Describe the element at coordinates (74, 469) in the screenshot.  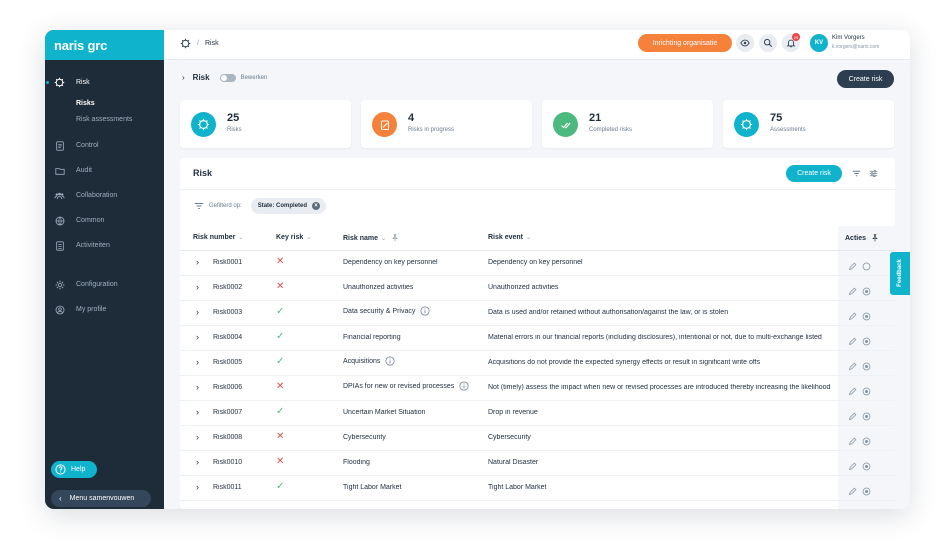
I see `help-button: Help` at that location.